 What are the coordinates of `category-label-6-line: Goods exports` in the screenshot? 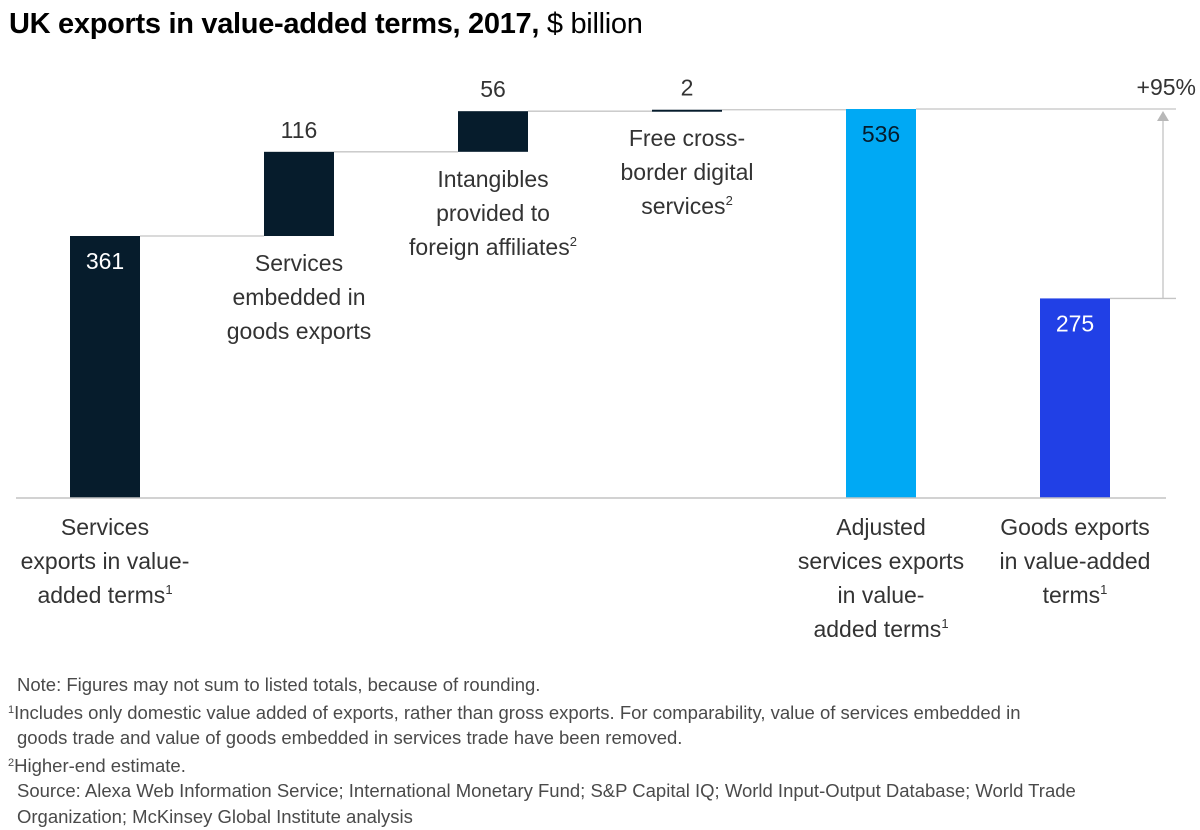 It's located at (1075, 527).